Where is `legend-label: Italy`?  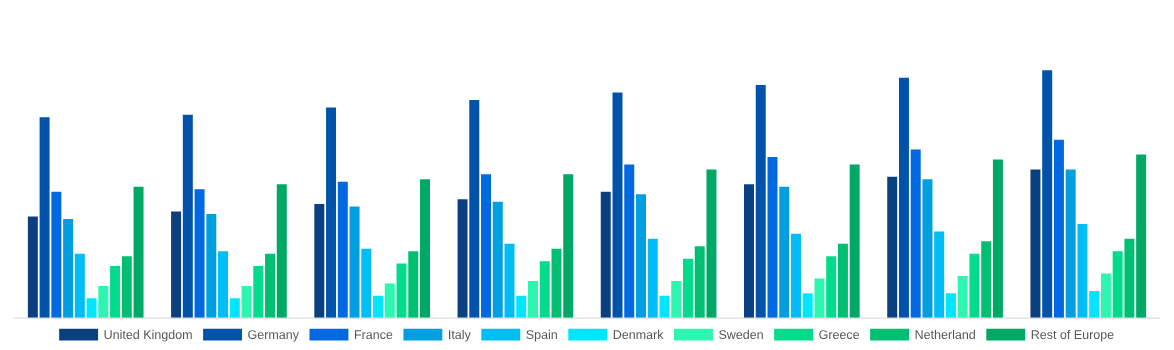
legend-label: Italy is located at coordinates (460, 335).